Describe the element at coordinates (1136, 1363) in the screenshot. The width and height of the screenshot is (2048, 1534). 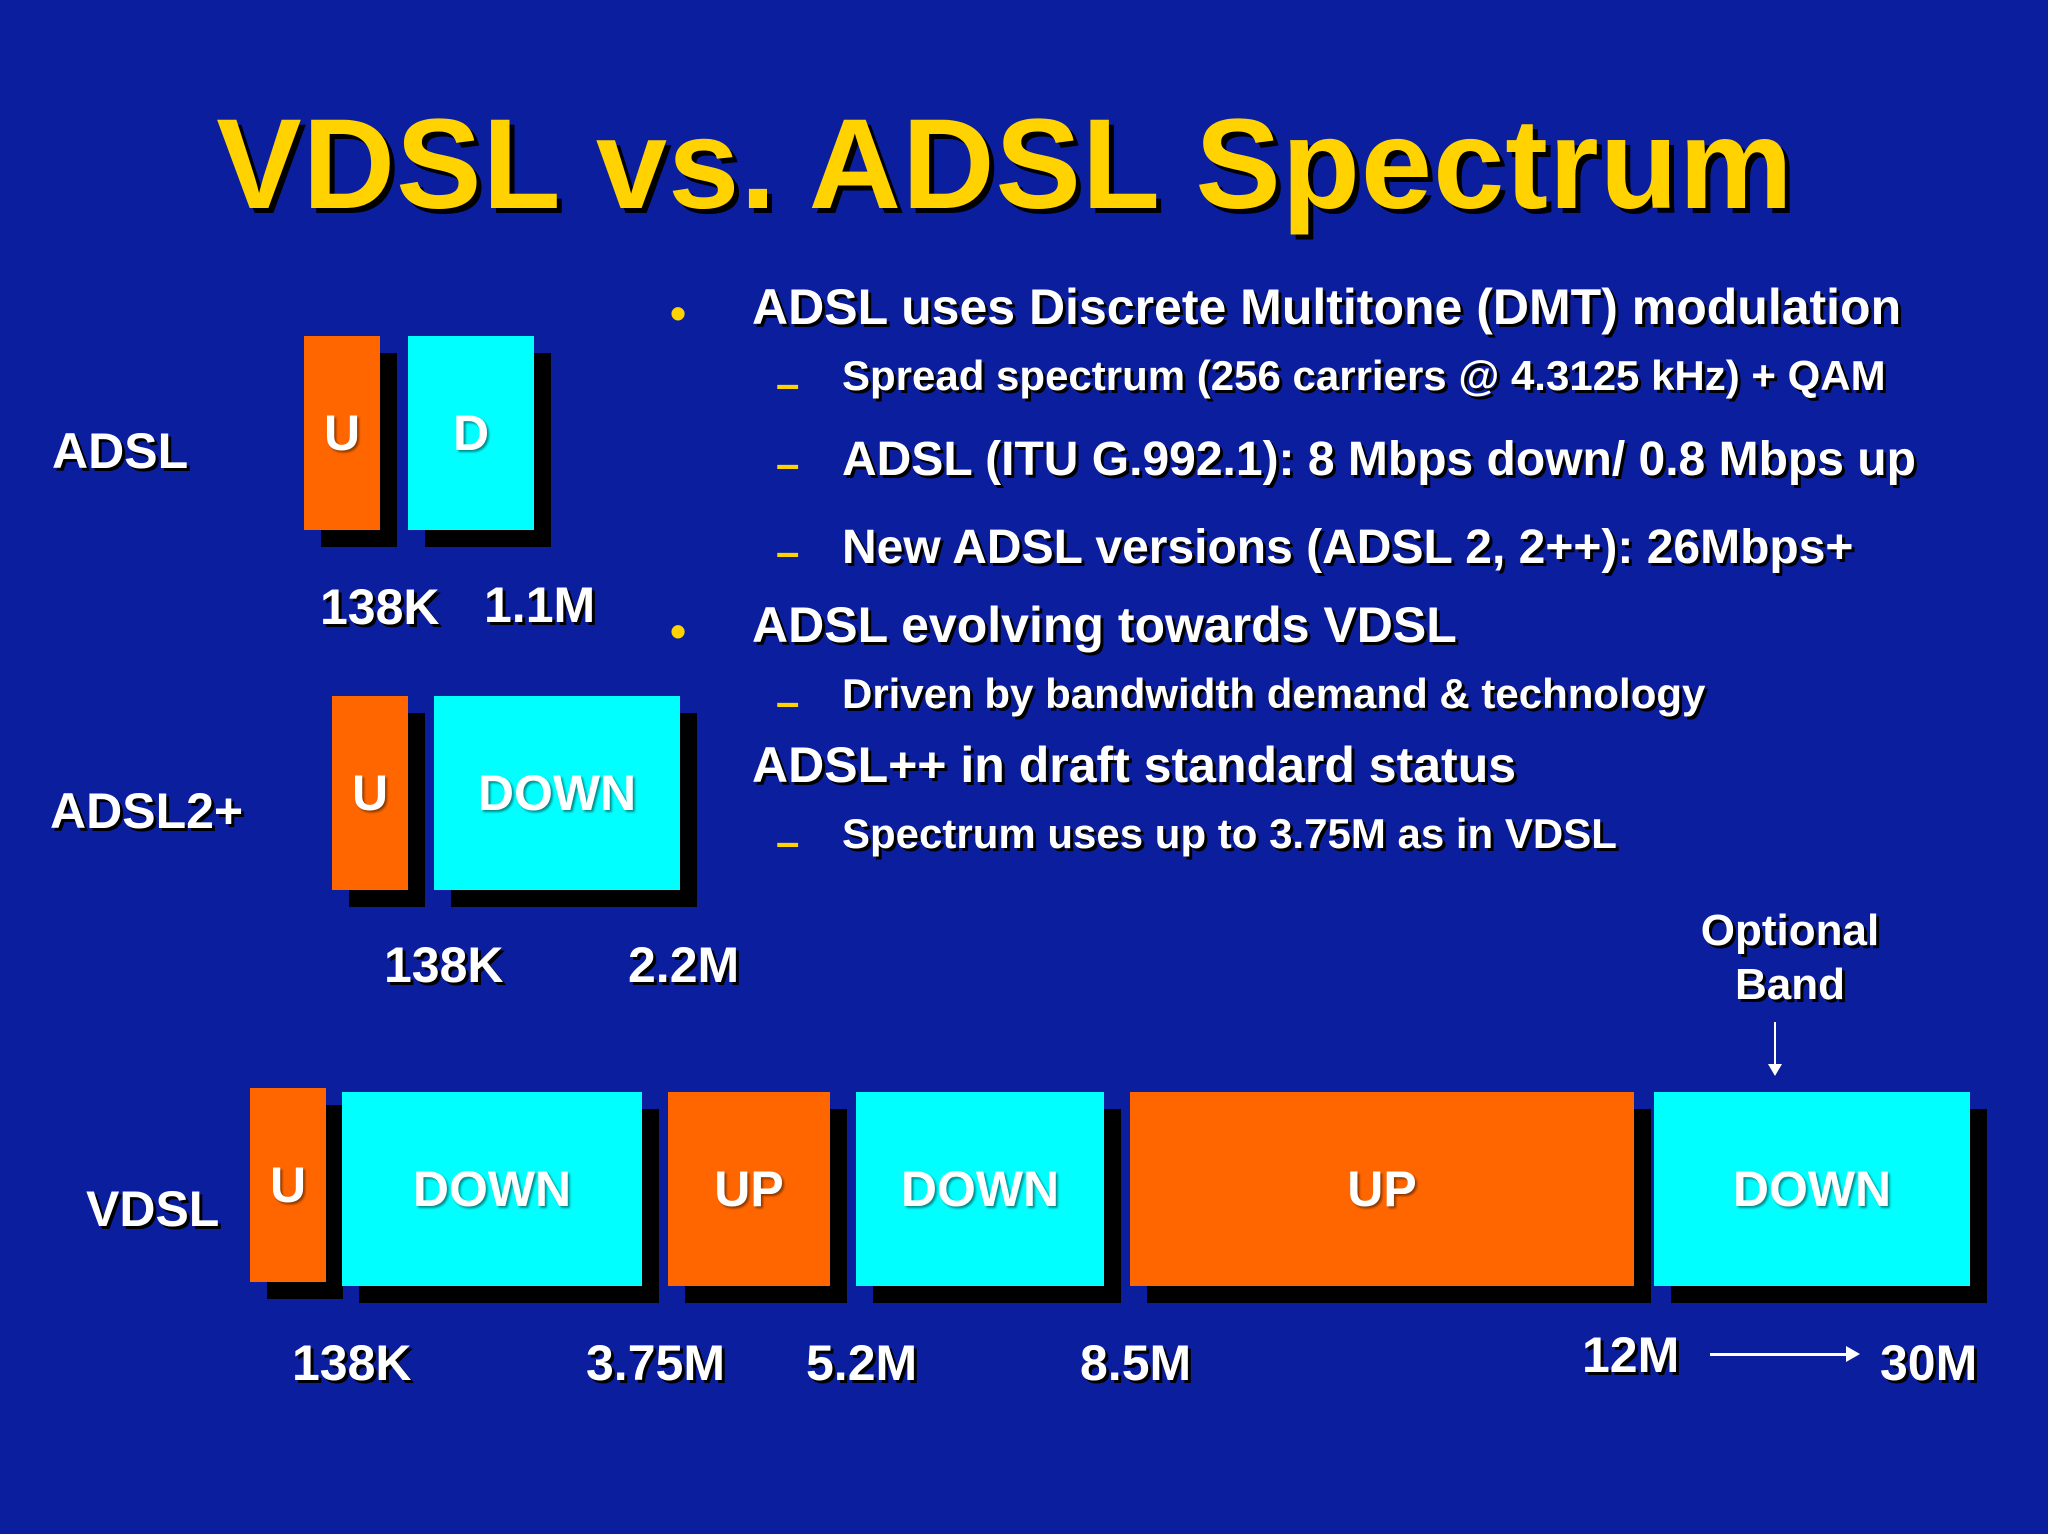
I see `vdsl-freq-8-5m: 8.5M` at that location.